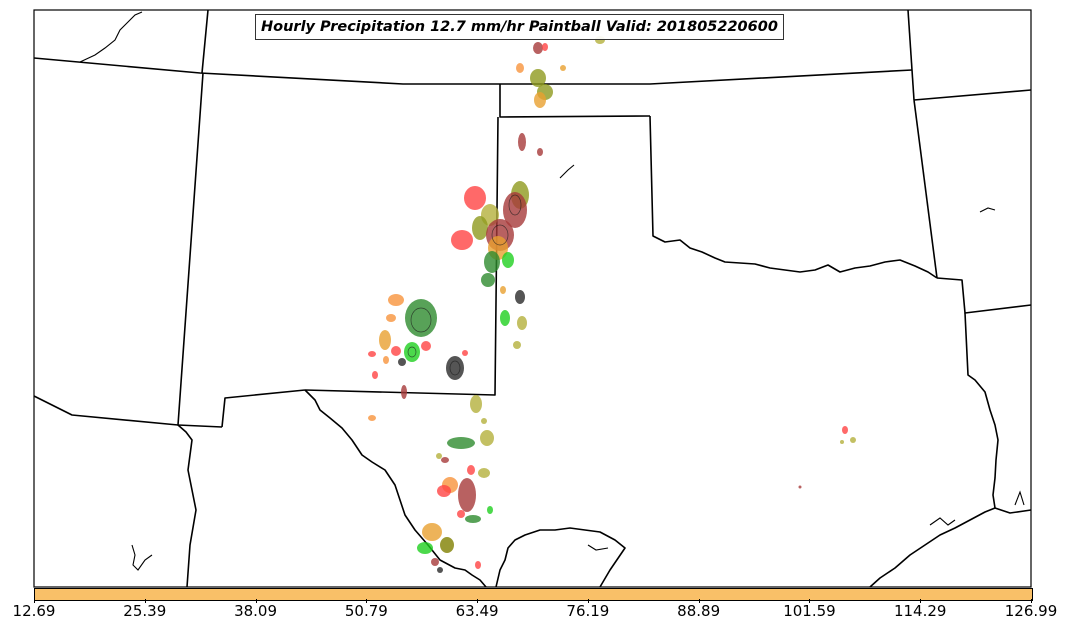 Image resolution: width=1070 pixels, height=633 pixels. I want to click on border-az-mexico, so click(187, 506).